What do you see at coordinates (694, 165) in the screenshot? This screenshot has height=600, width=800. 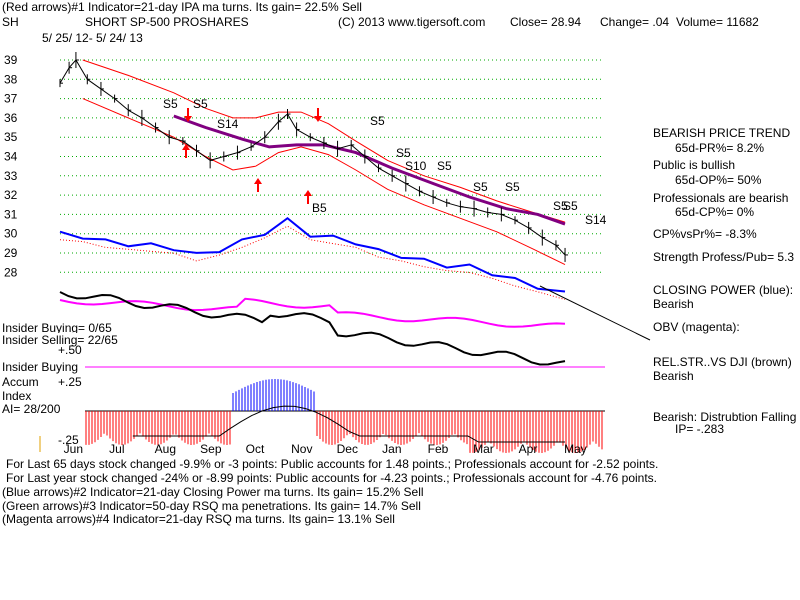 I see `public-status: Public is bullish` at bounding box center [694, 165].